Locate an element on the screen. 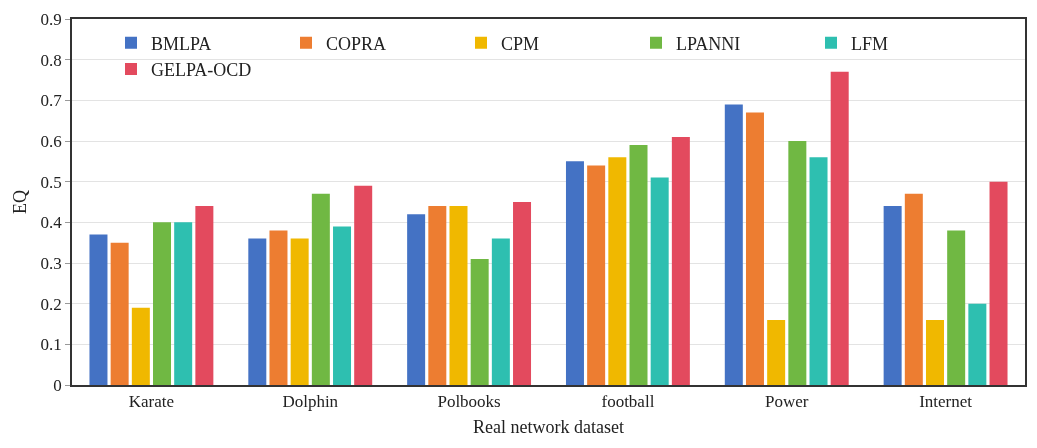 This screenshot has height=448, width=1037. x-tick-label: Polbooks is located at coordinates (469, 402).